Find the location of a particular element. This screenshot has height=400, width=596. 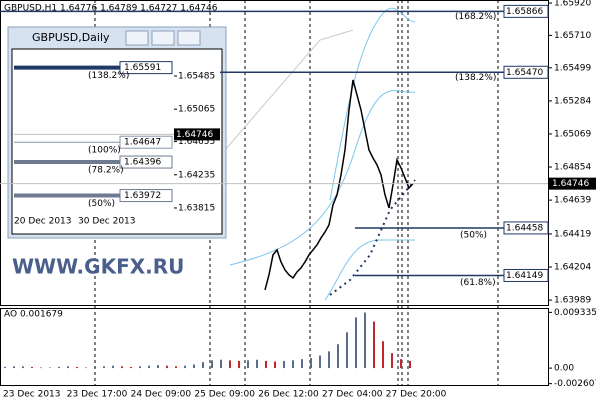

inset-y-tick-label: 1.63815 is located at coordinates (196, 208).